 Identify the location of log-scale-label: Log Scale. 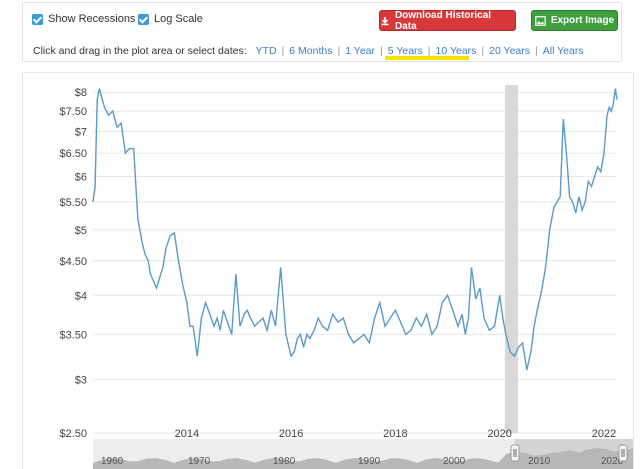
(178, 19).